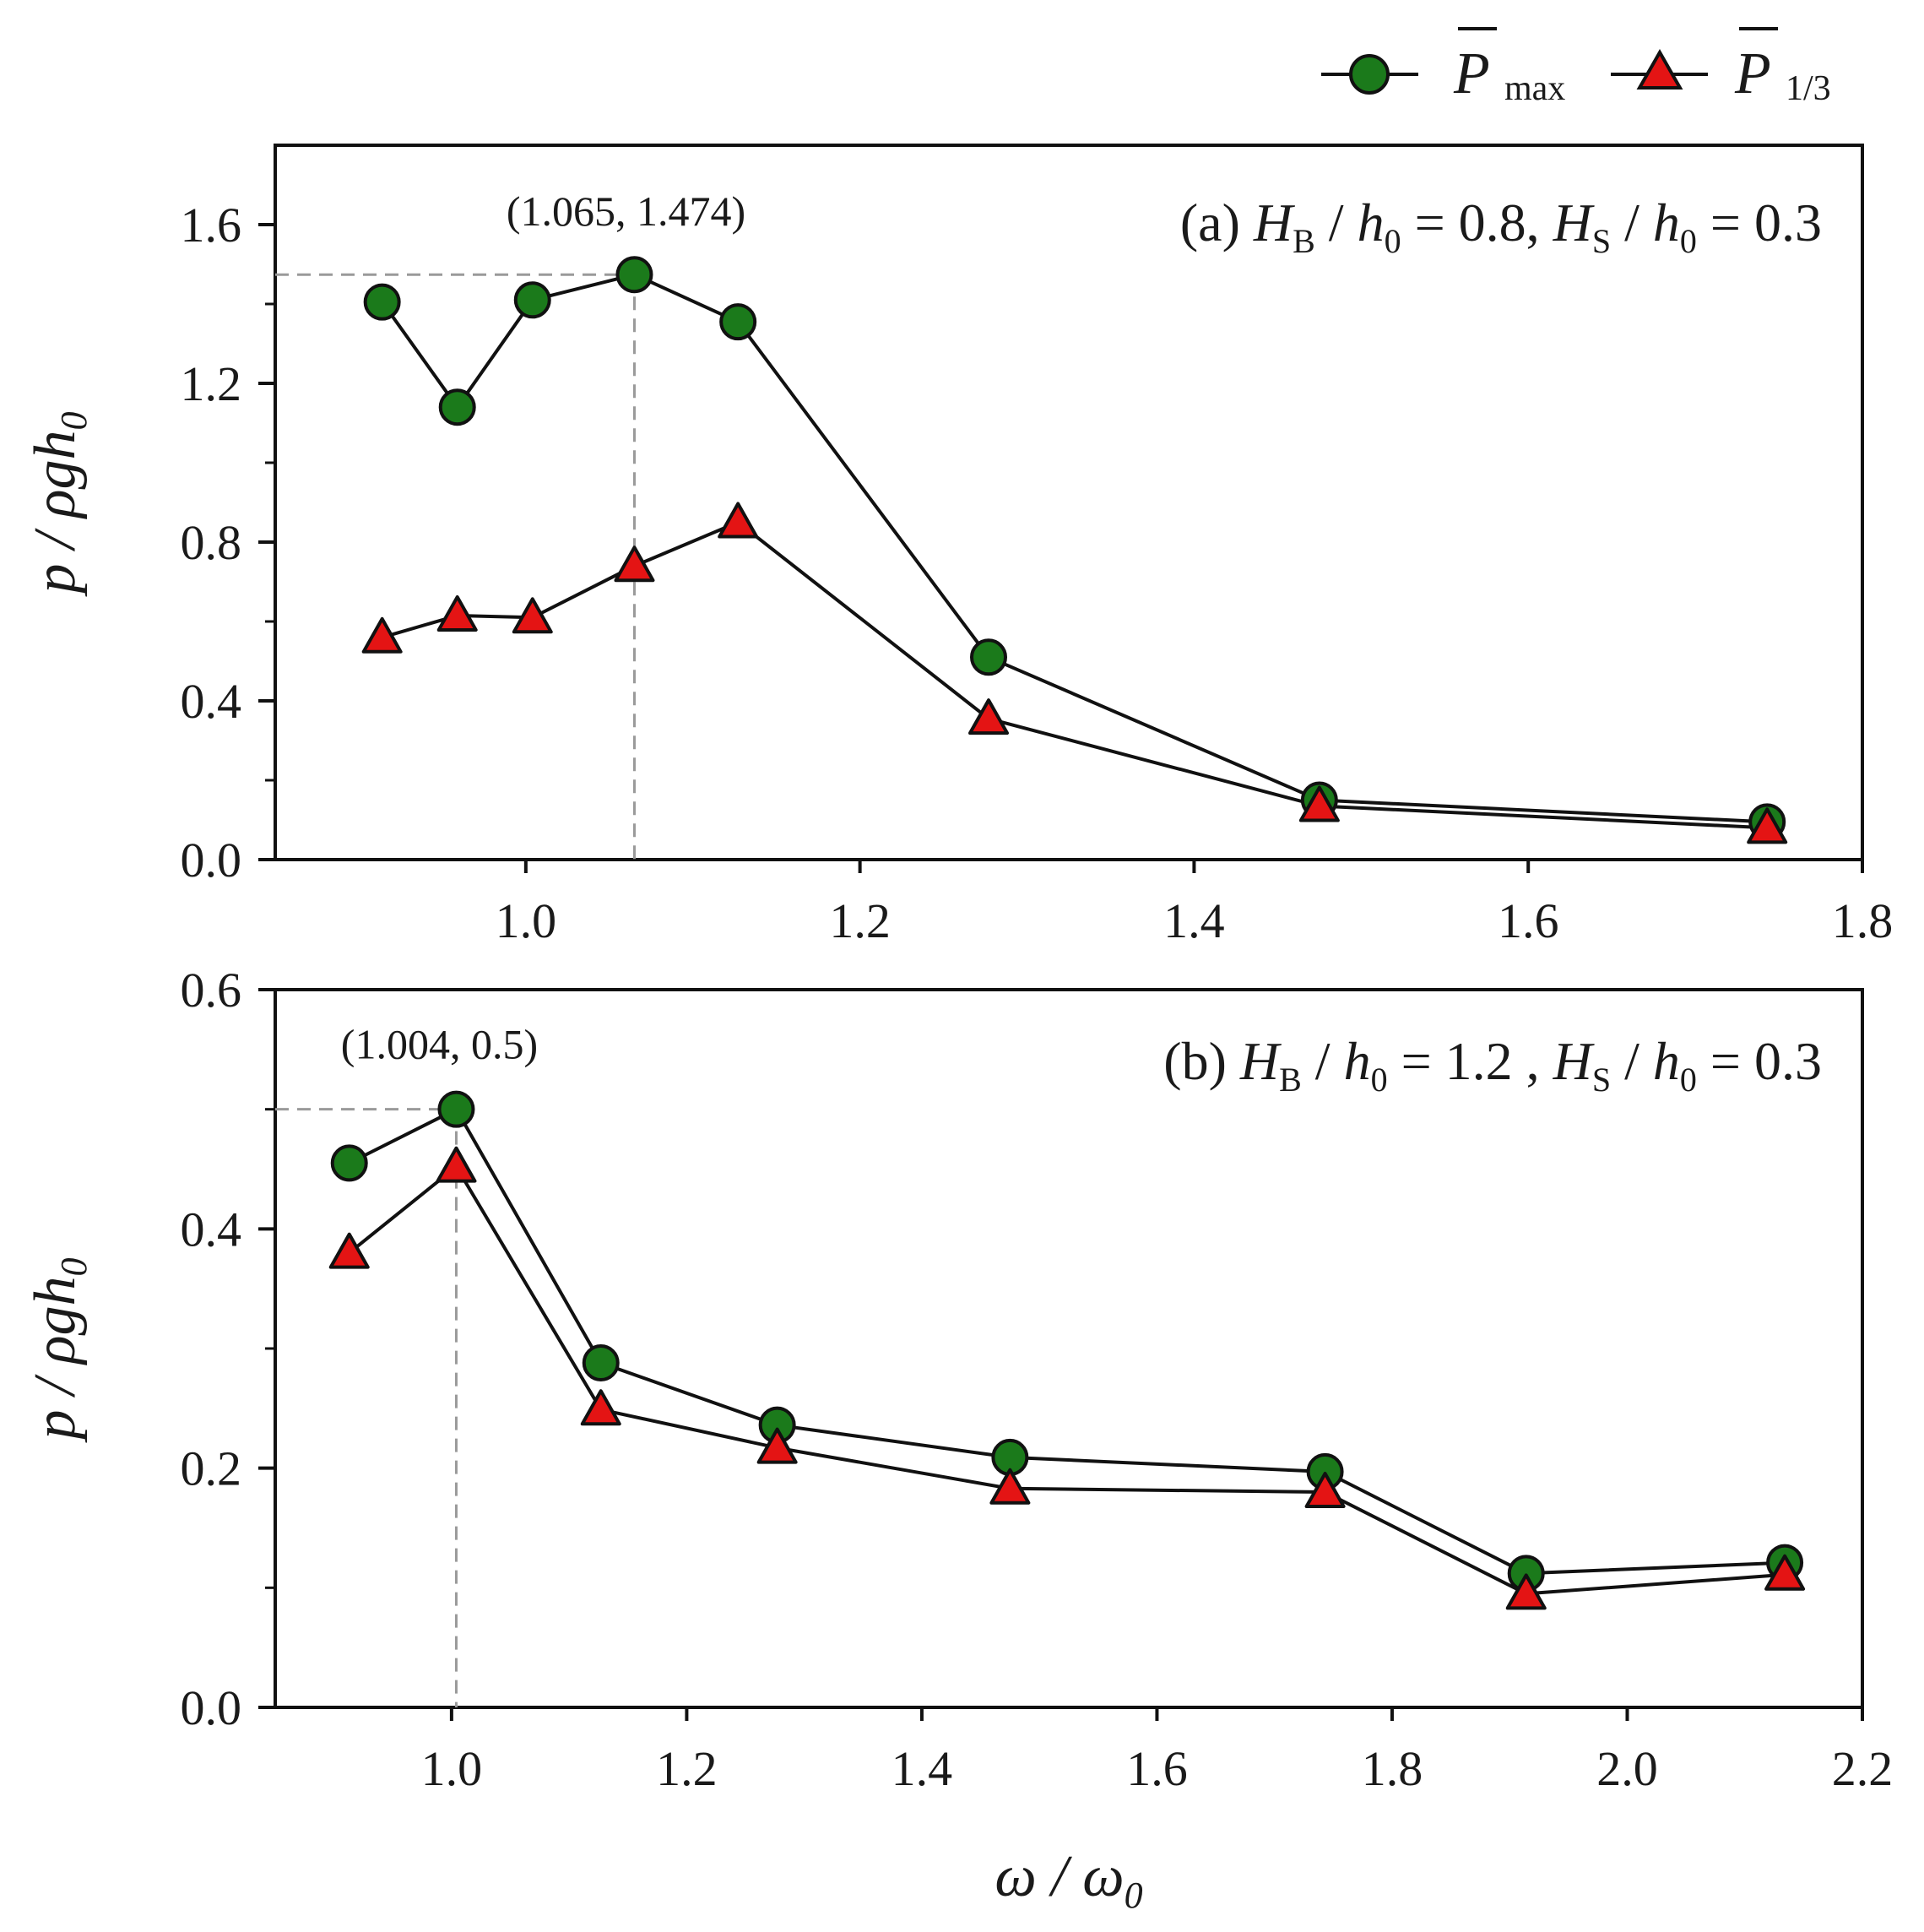 Image resolution: width=1924 pixels, height=1932 pixels. What do you see at coordinates (211, 383) in the screenshot?
I see `panel-a-ytick-label: 1.2` at bounding box center [211, 383].